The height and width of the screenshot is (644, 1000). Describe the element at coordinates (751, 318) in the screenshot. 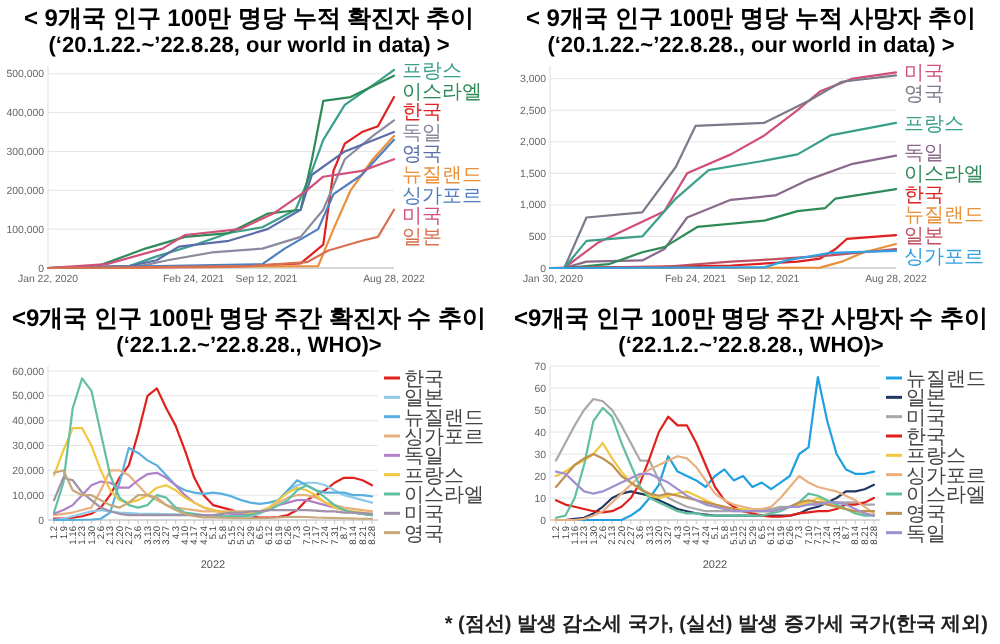

I see `chart-title: <9개국 인구 100만 명당 주간 사망자 수 추이` at that location.